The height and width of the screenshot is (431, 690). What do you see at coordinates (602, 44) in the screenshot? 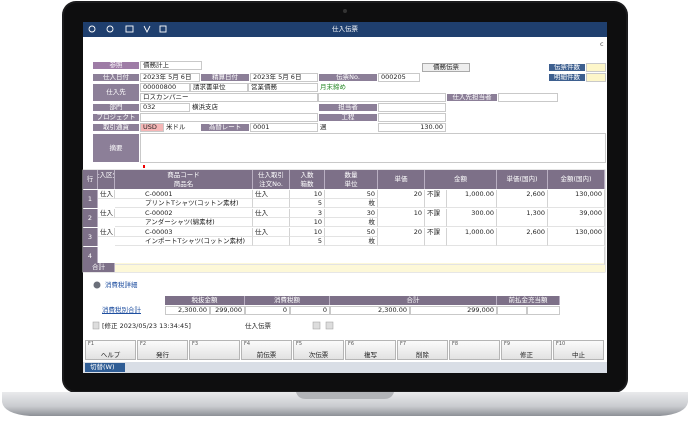
I see `refresh: c` at bounding box center [602, 44].